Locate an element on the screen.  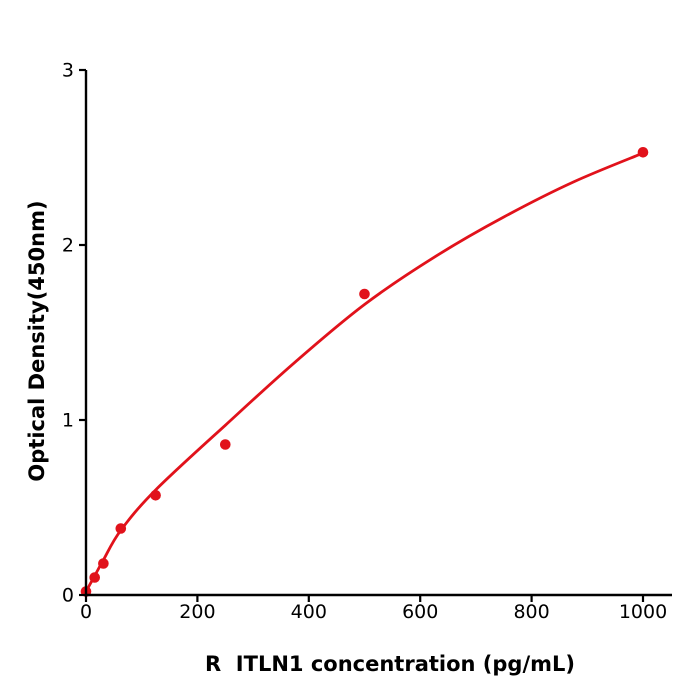
y-tick-label: 0 is located at coordinates (68, 596).